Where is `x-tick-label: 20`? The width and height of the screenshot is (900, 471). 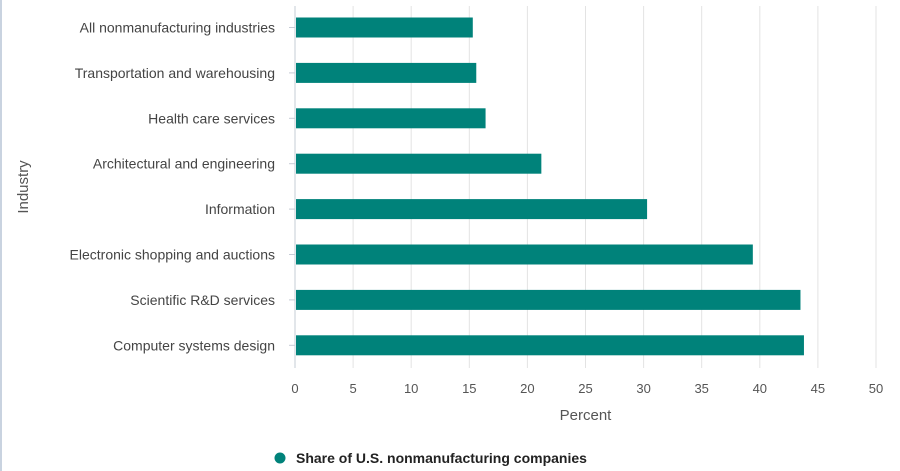 x-tick-label: 20 is located at coordinates (527, 388).